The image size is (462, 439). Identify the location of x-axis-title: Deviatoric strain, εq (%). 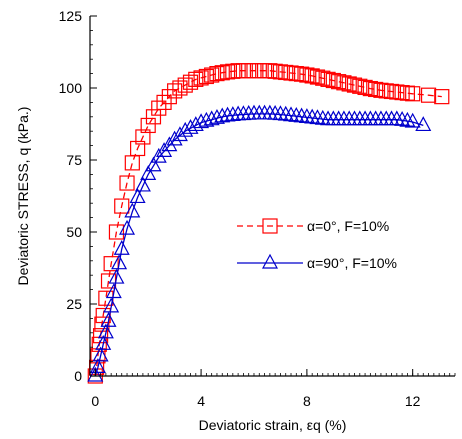
(273, 425).